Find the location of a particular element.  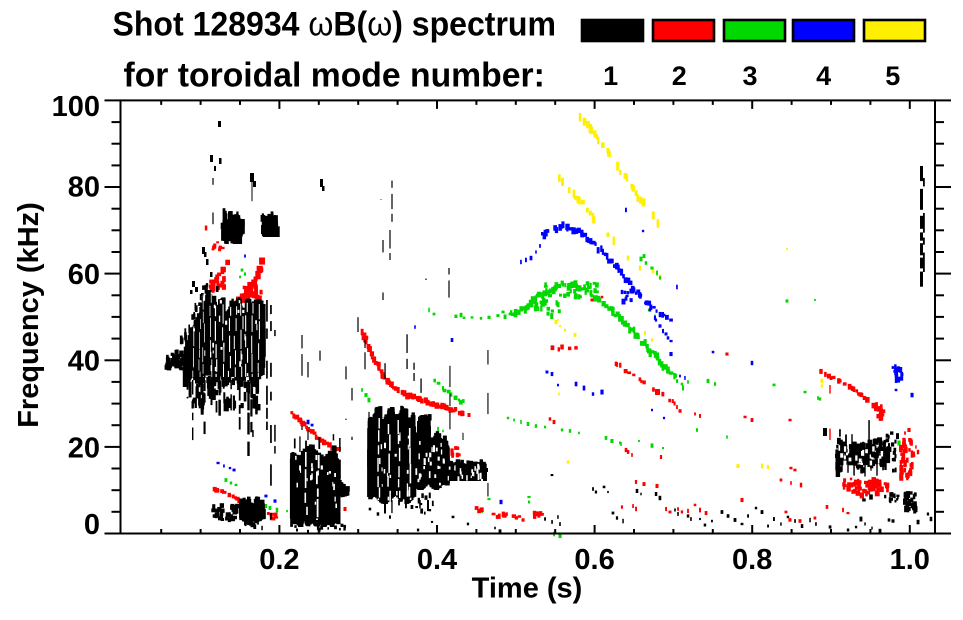

svg-text: 60 is located at coordinates (84, 275).